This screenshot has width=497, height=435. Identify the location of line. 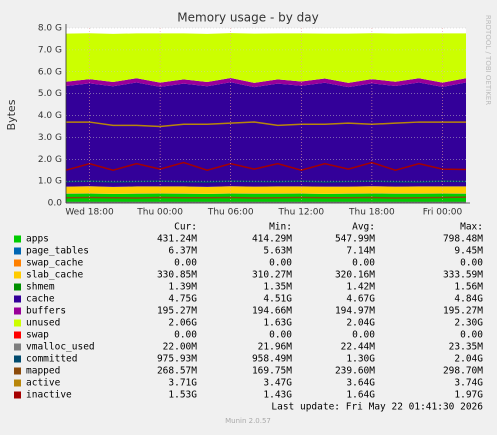
(266, 197).